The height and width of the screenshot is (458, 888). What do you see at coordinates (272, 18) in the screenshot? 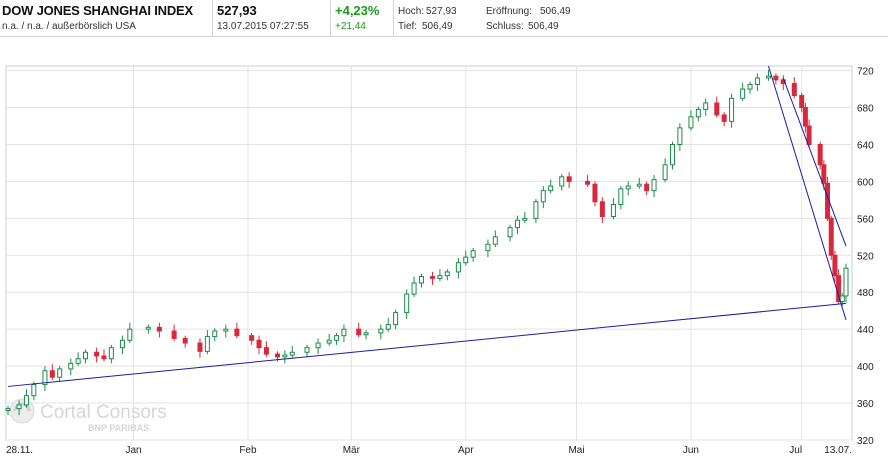
I see `price-cell: 527,93 13.07.2015 07:27:55` at bounding box center [272, 18].